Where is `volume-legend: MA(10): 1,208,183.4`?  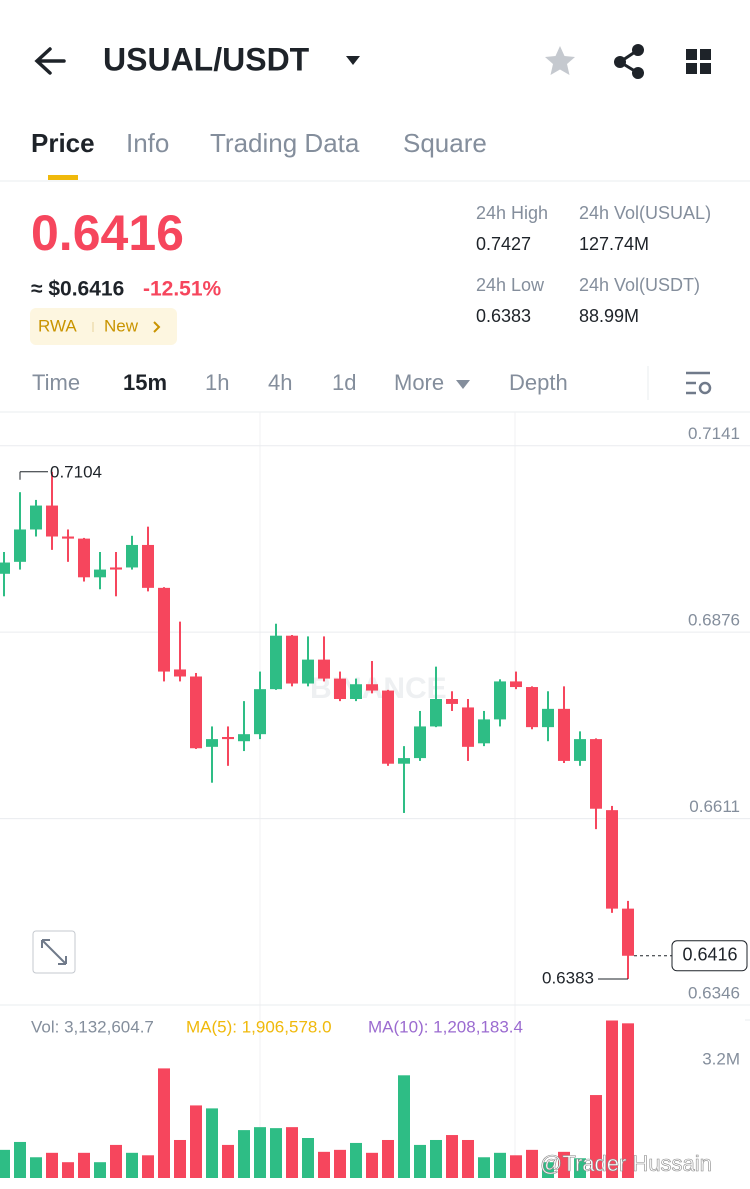 volume-legend: MA(10): 1,208,183.4 is located at coordinates (445, 1026).